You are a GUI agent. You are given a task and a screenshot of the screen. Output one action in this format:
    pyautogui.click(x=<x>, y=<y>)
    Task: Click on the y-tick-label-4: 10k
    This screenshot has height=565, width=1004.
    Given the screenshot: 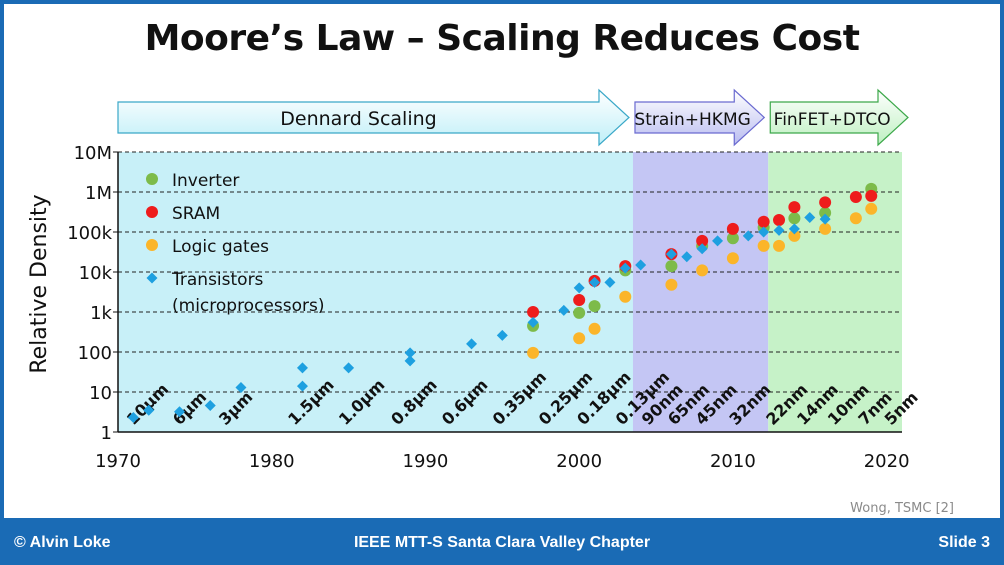 What is the action you would take?
    pyautogui.click(x=96, y=273)
    